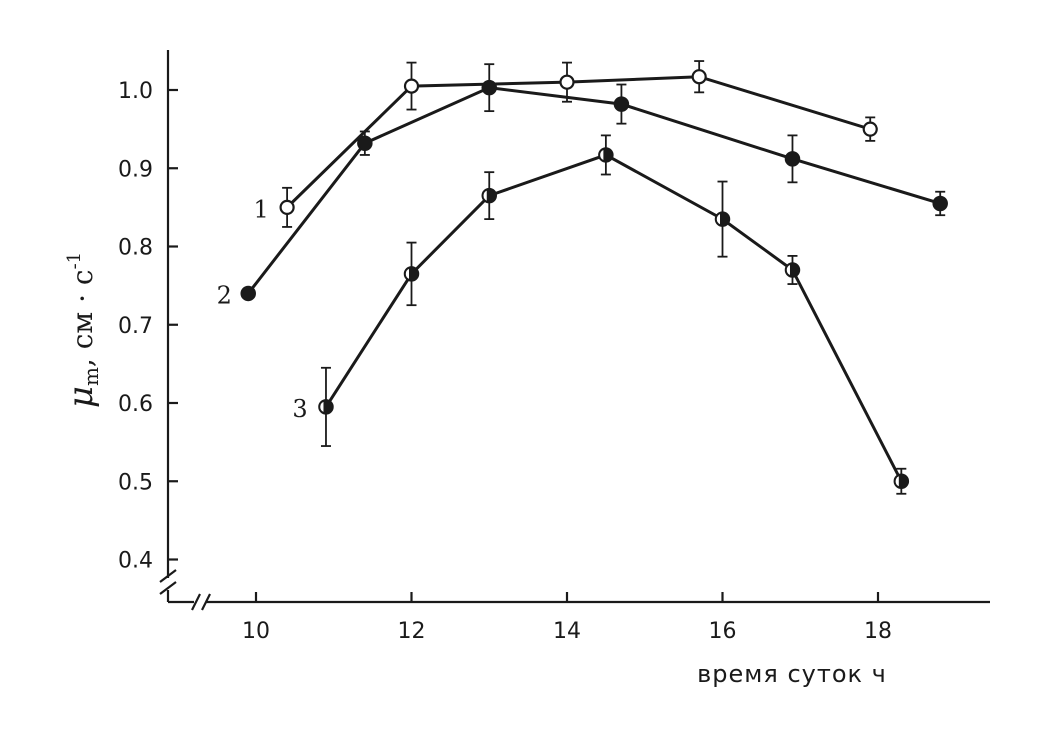  What do you see at coordinates (878, 631) in the screenshot?
I see `x-tick-label: 18` at bounding box center [878, 631].